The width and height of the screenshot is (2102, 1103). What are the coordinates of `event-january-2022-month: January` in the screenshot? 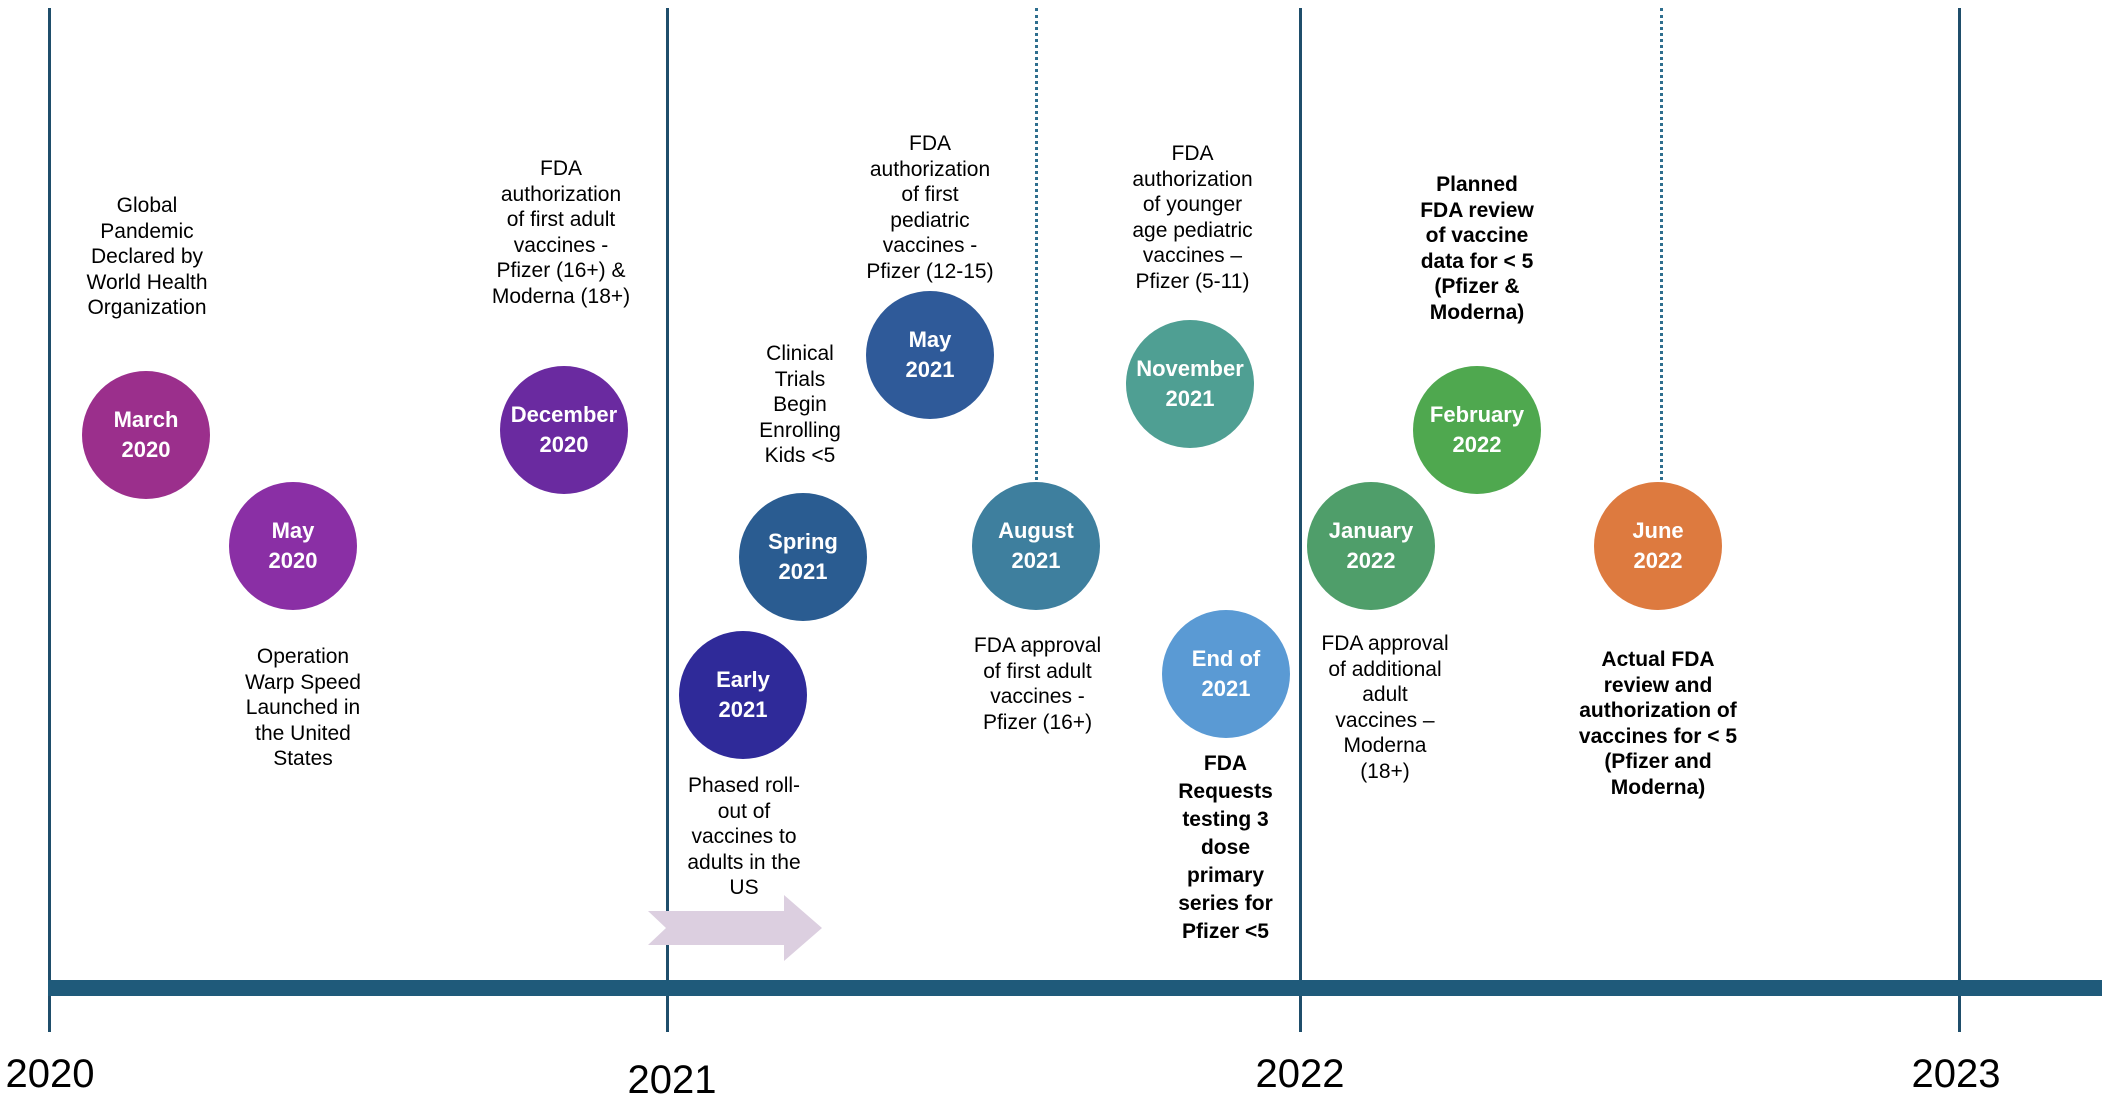 It's located at (1371, 530).